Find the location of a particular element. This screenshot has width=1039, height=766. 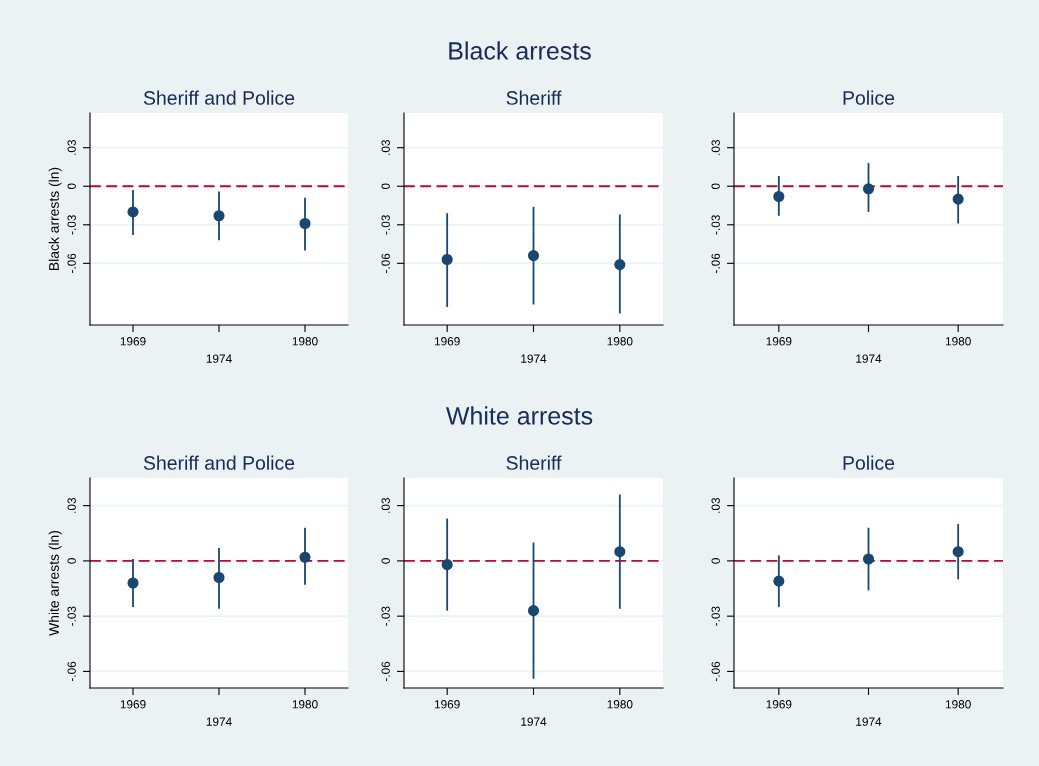

y-axis-title: Black arrests (ln) is located at coordinates (55, 218).